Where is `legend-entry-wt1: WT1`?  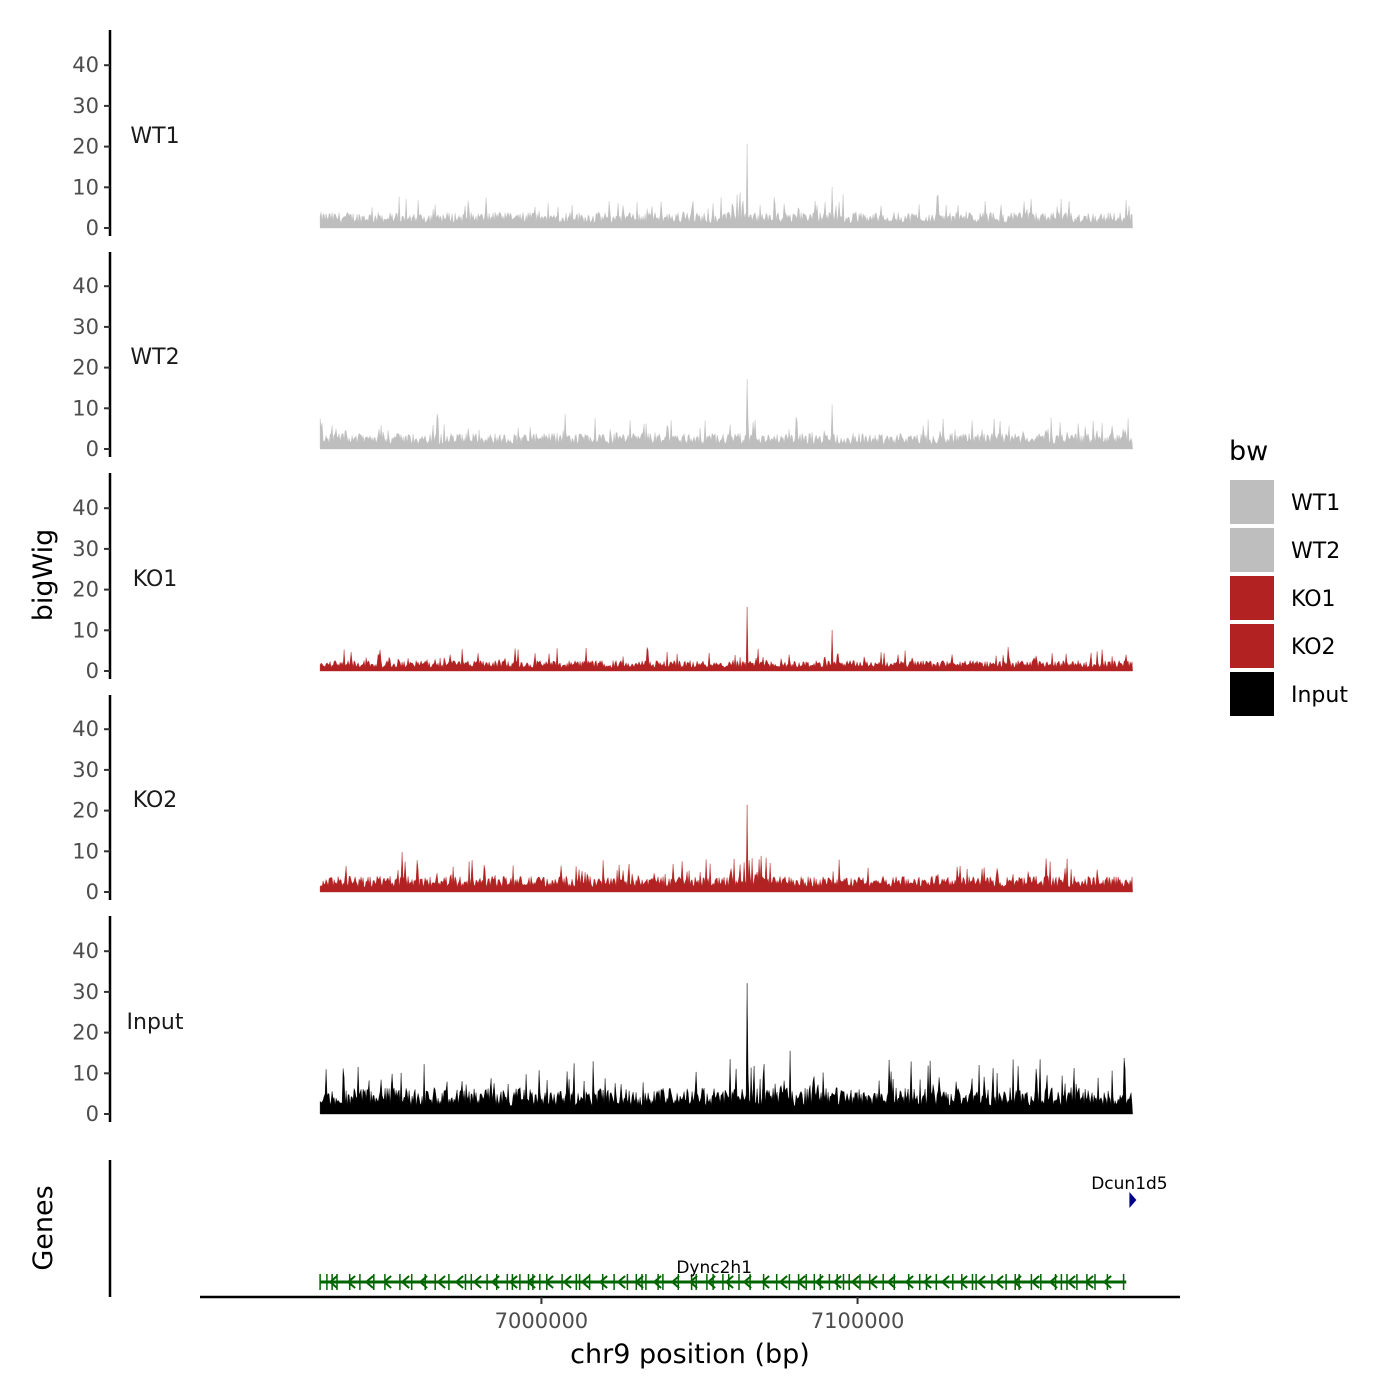 legend-entry-wt1: WT1 is located at coordinates (1285, 502).